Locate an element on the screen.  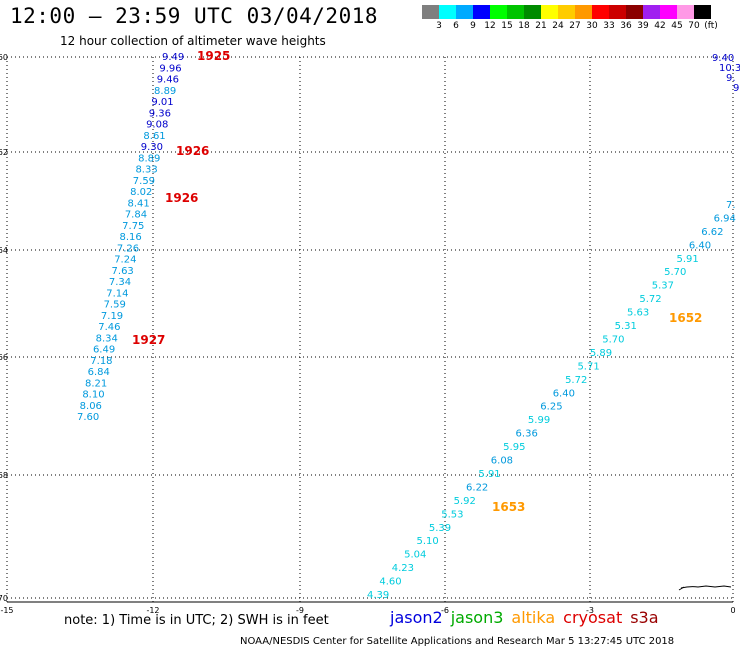
wave-height-value: 7.63 is located at coordinates (123, 271).